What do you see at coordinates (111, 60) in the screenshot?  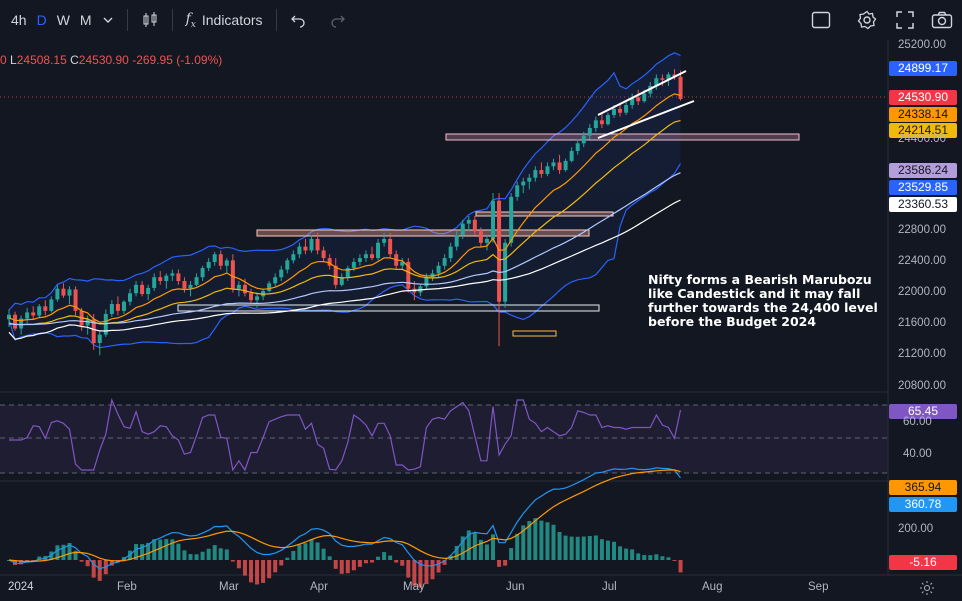 I see `ohlc-legend: 0 L24508.15 C24530.90 -269.95 (-1.09%)` at bounding box center [111, 60].